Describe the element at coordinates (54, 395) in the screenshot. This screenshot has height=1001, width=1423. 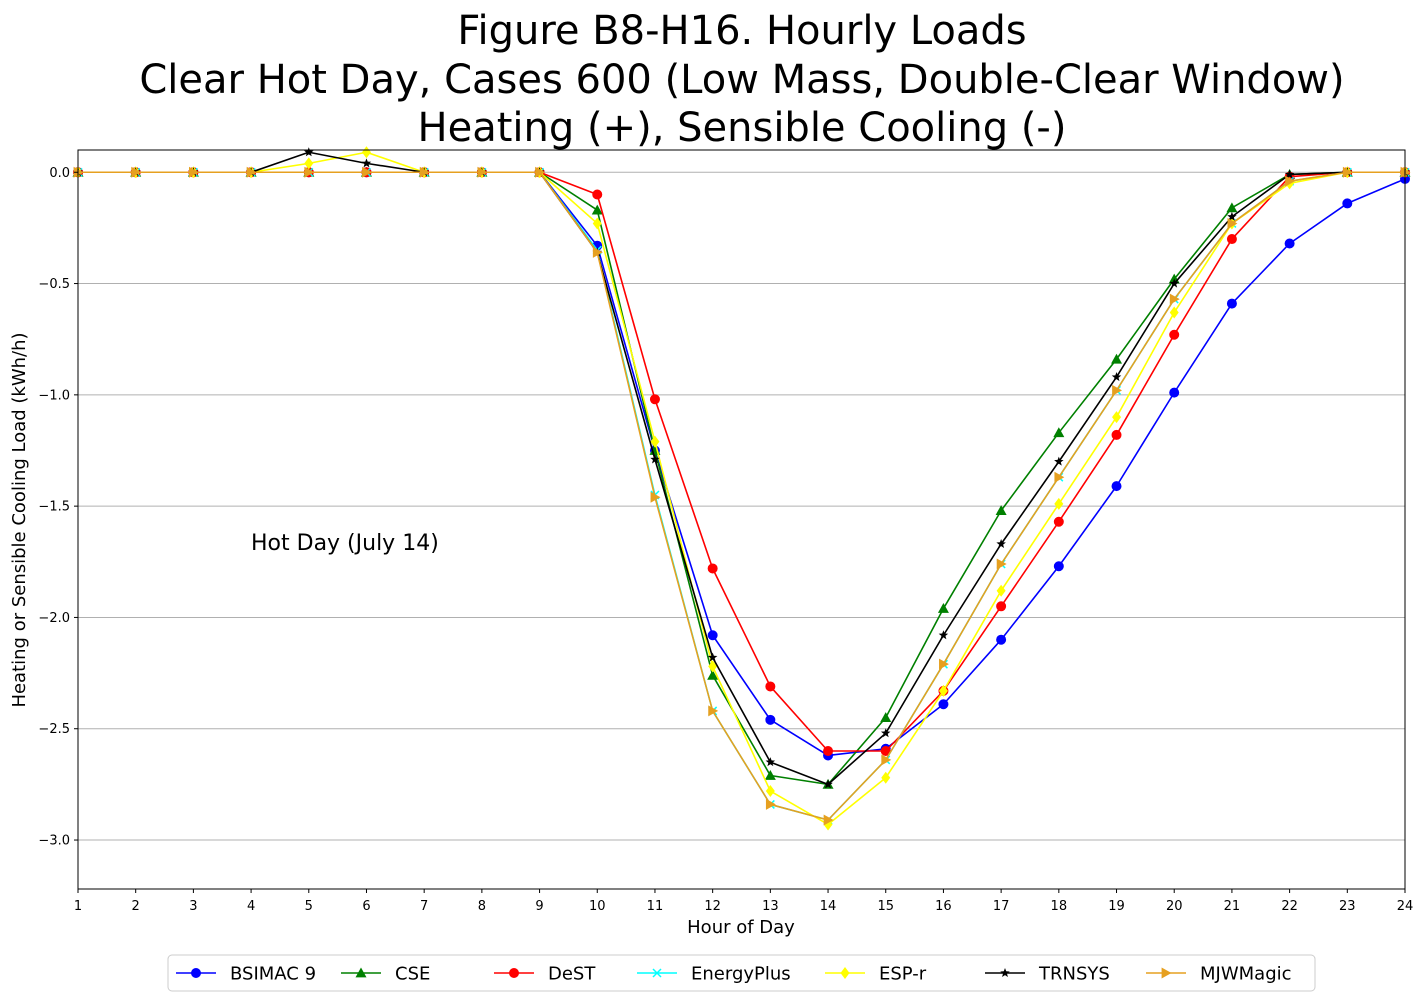
I see `y-tick-label: −1.0` at that location.